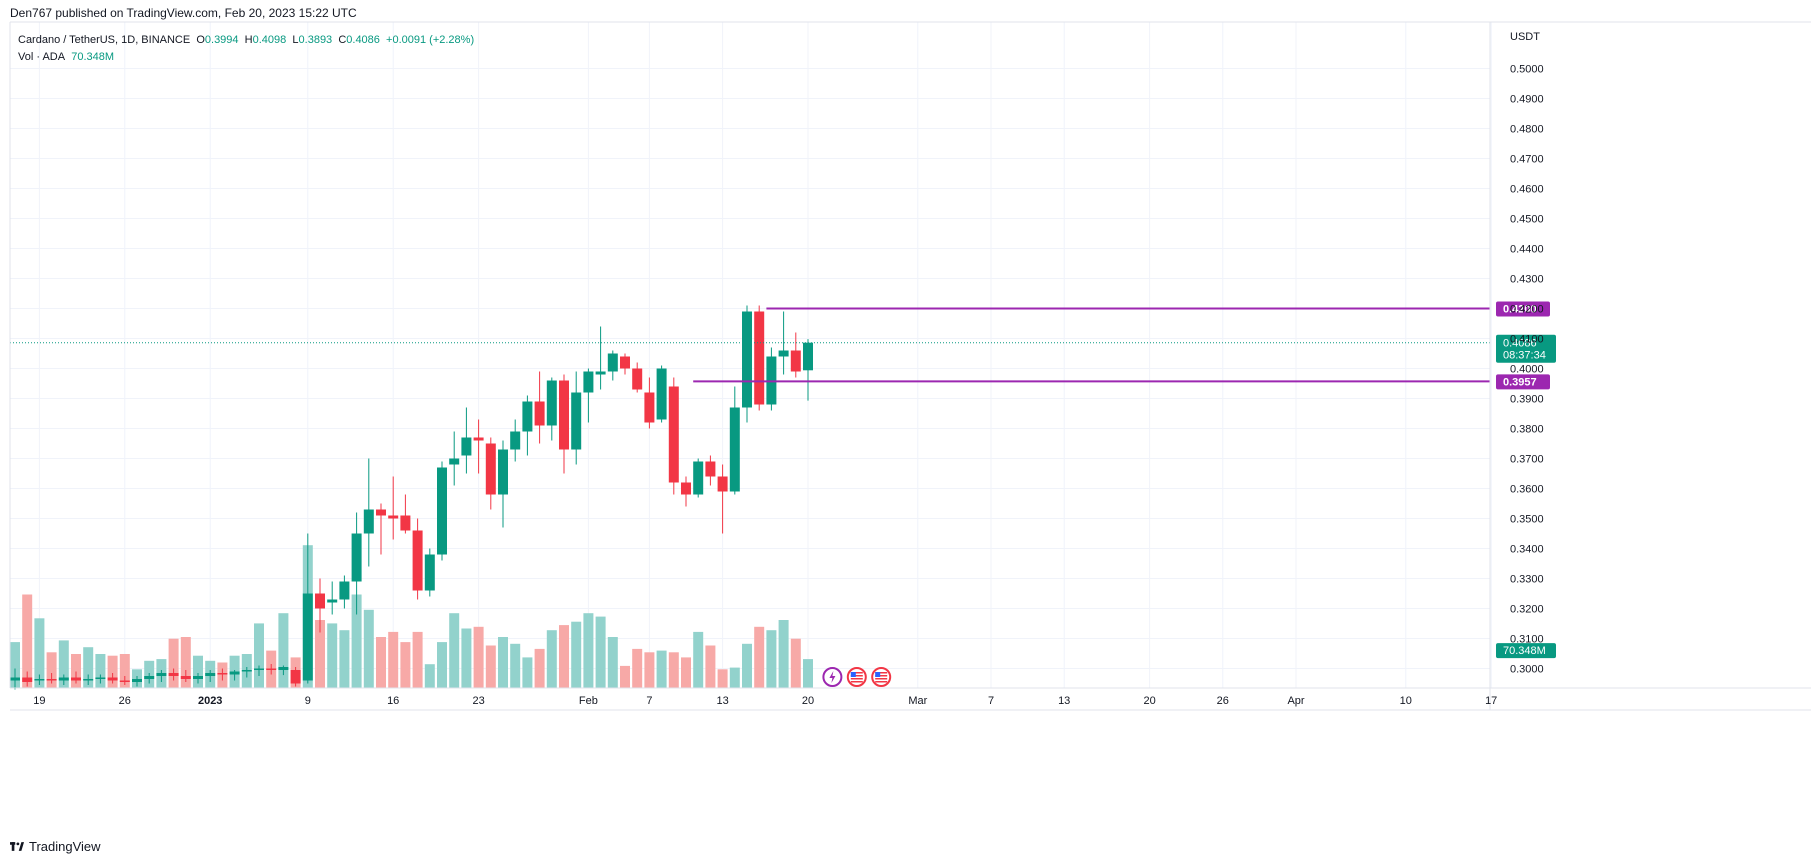  Describe the element at coordinates (1527, 190) in the screenshot. I see `price-tick-label: 0.4600` at that location.